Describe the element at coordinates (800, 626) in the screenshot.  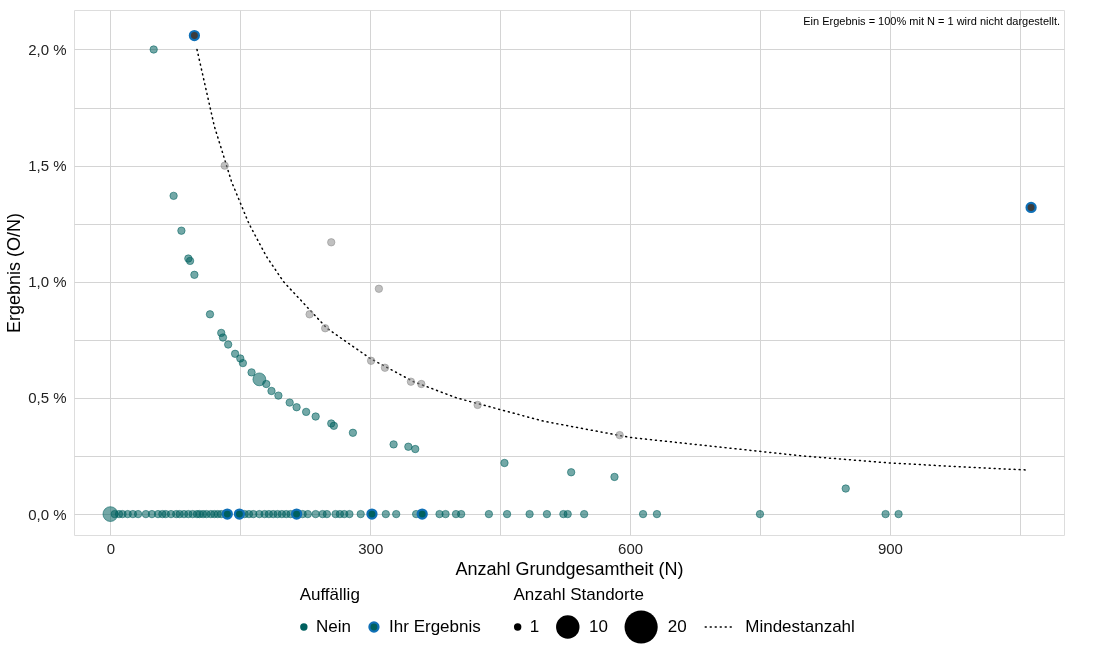
I see `legend-label: Mindestanzahl` at that location.